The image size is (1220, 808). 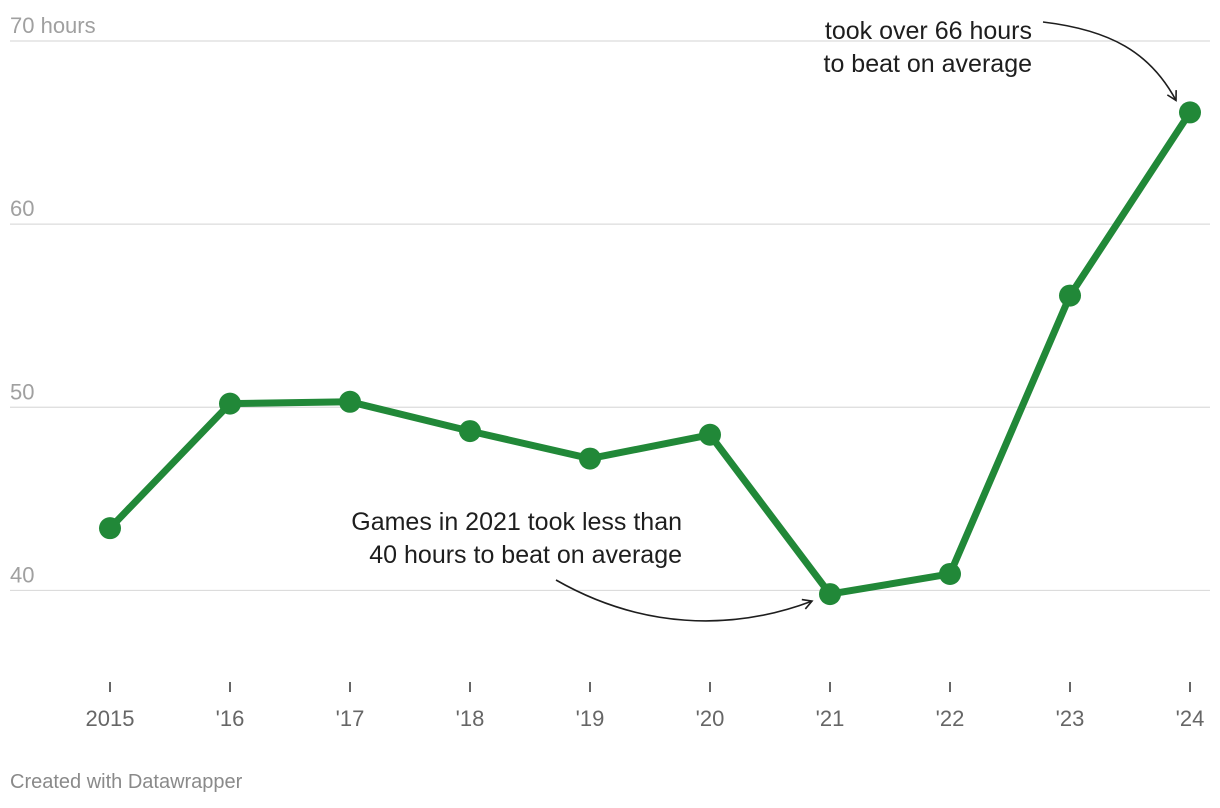 I want to click on y-tick-label: 60, so click(x=22, y=208).